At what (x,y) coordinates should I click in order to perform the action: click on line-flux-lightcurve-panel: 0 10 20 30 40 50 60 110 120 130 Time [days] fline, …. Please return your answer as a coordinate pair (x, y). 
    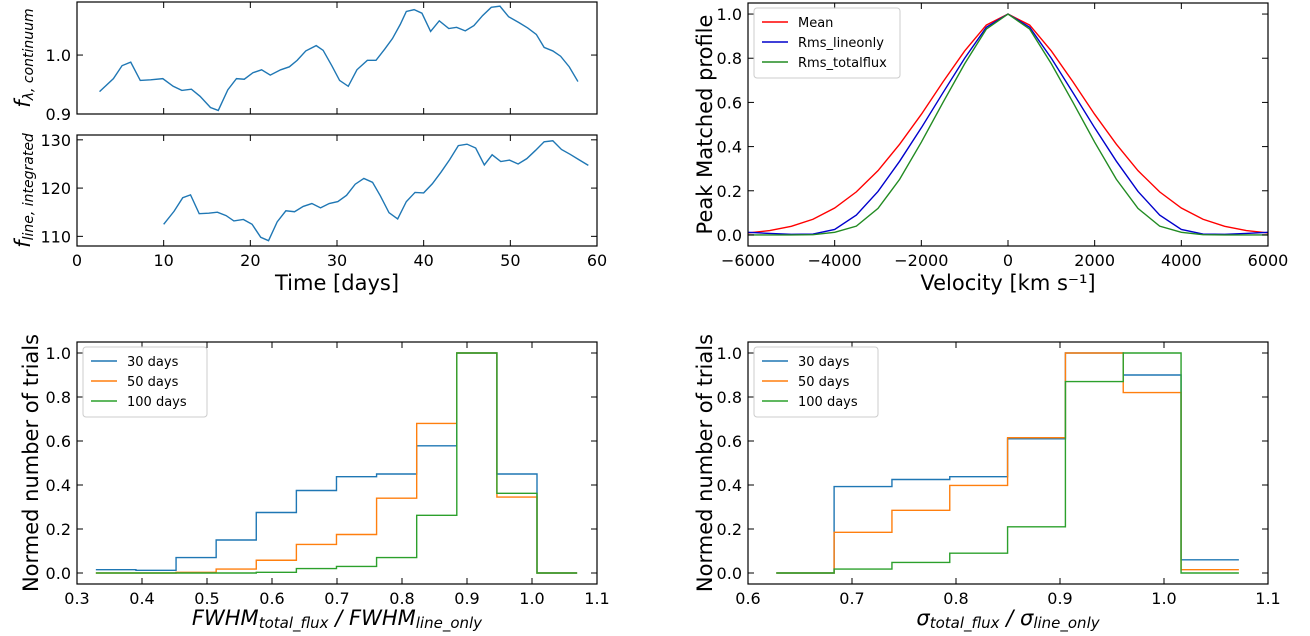
    Looking at the image, I should click on (309, 213).